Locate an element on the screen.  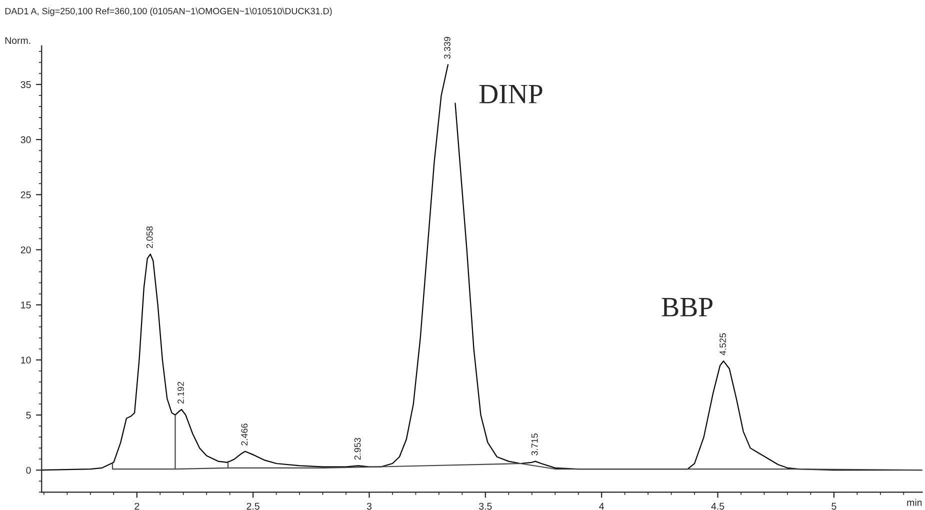
x-tick-label: 4 is located at coordinates (601, 506).